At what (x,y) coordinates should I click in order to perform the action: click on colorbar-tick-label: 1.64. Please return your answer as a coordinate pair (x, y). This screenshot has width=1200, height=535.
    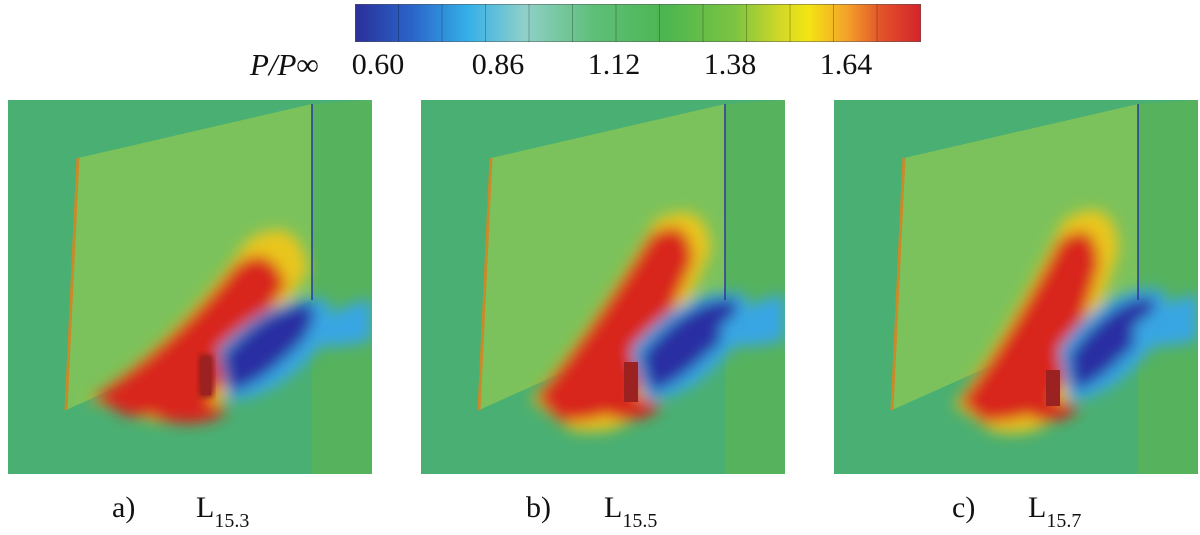
    Looking at the image, I should click on (846, 64).